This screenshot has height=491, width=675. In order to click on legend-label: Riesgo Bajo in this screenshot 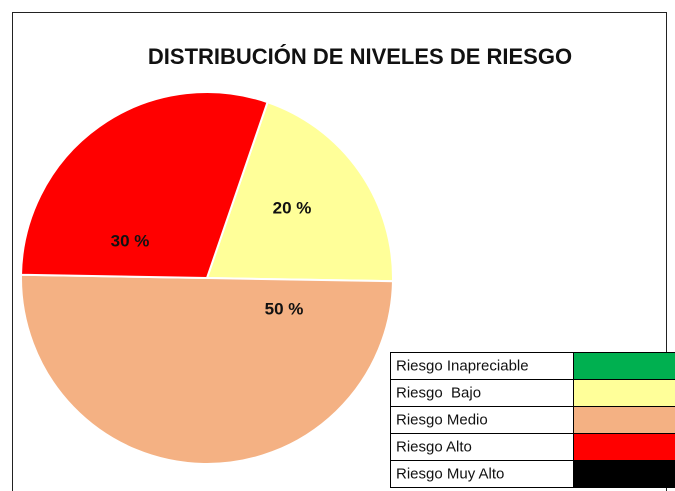, I will do `click(438, 392)`.